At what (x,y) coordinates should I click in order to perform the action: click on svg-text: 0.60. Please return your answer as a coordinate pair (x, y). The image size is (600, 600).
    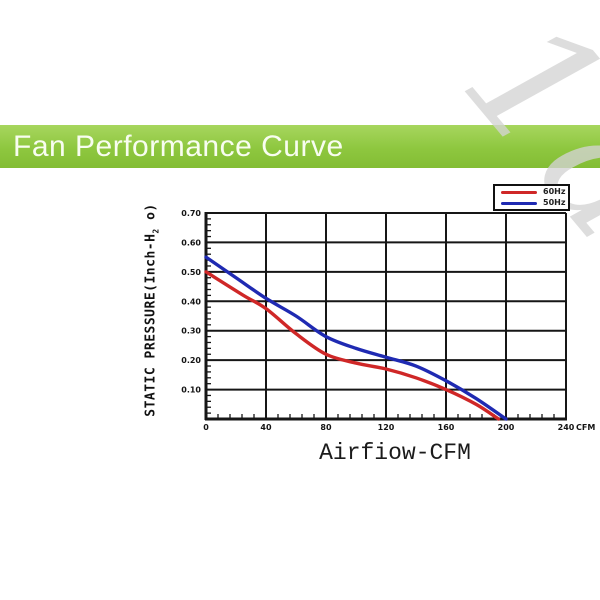
    Looking at the image, I should click on (191, 242).